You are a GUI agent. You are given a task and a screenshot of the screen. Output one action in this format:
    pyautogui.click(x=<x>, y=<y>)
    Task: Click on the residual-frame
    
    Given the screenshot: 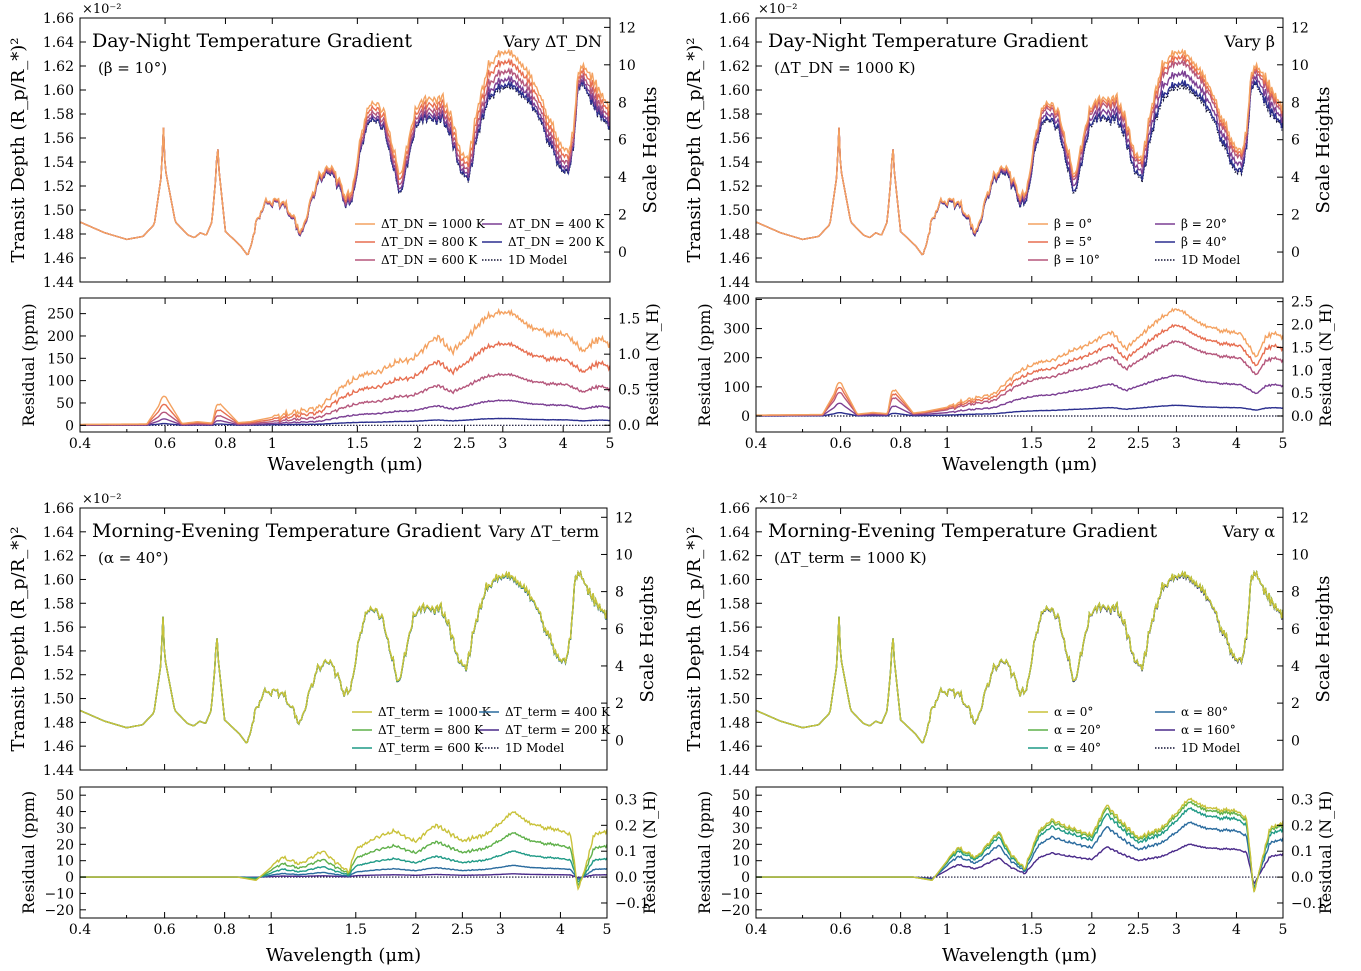 What is the action you would take?
    pyautogui.click(x=345, y=365)
    